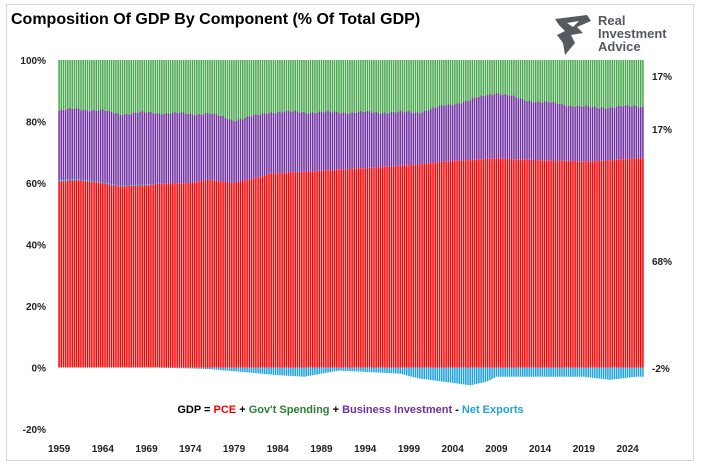 Image resolution: width=701 pixels, height=467 pixels. What do you see at coordinates (321, 449) in the screenshot?
I see `x-tick-label: 1989` at bounding box center [321, 449].